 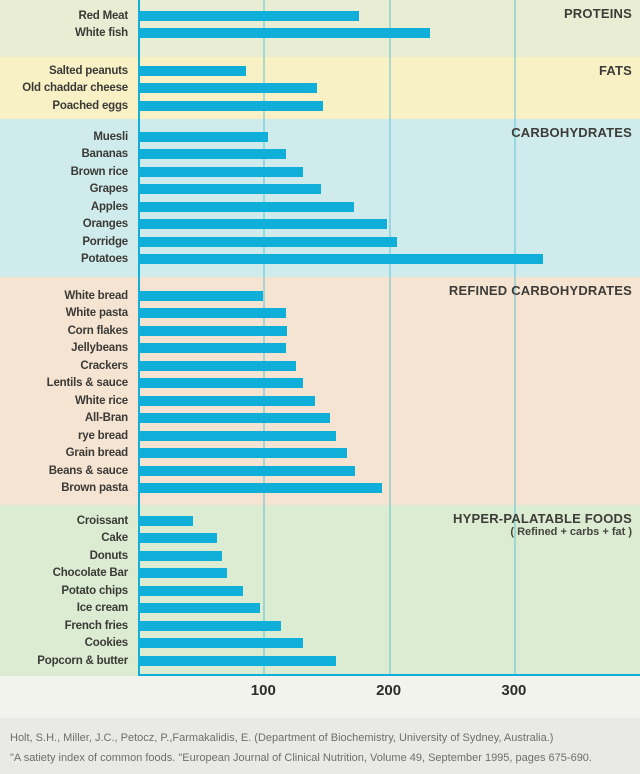 I want to click on bar-row-porridge: Porridge, so click(x=320, y=242).